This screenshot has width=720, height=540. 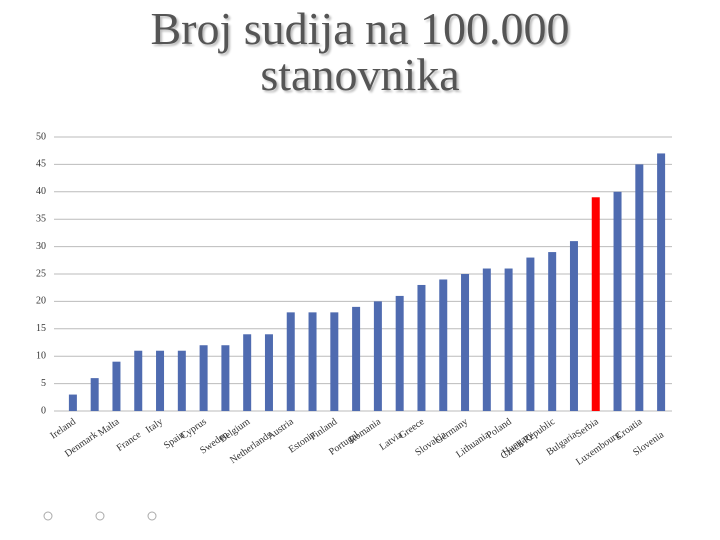 I want to click on y-tick-label: 45, so click(x=41, y=164).